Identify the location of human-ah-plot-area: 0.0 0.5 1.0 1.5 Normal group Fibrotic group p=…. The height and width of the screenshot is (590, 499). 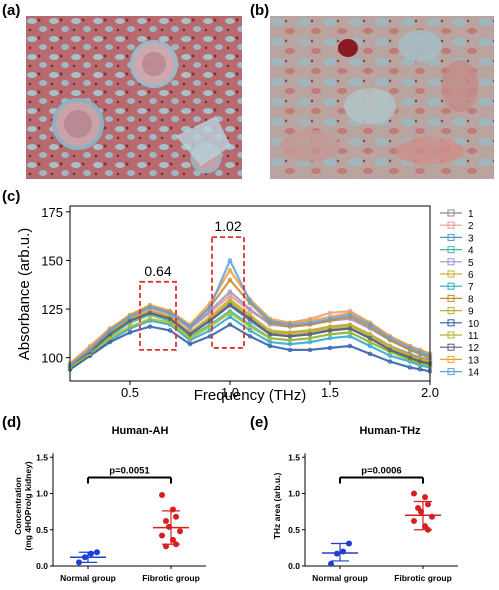
(121, 517).